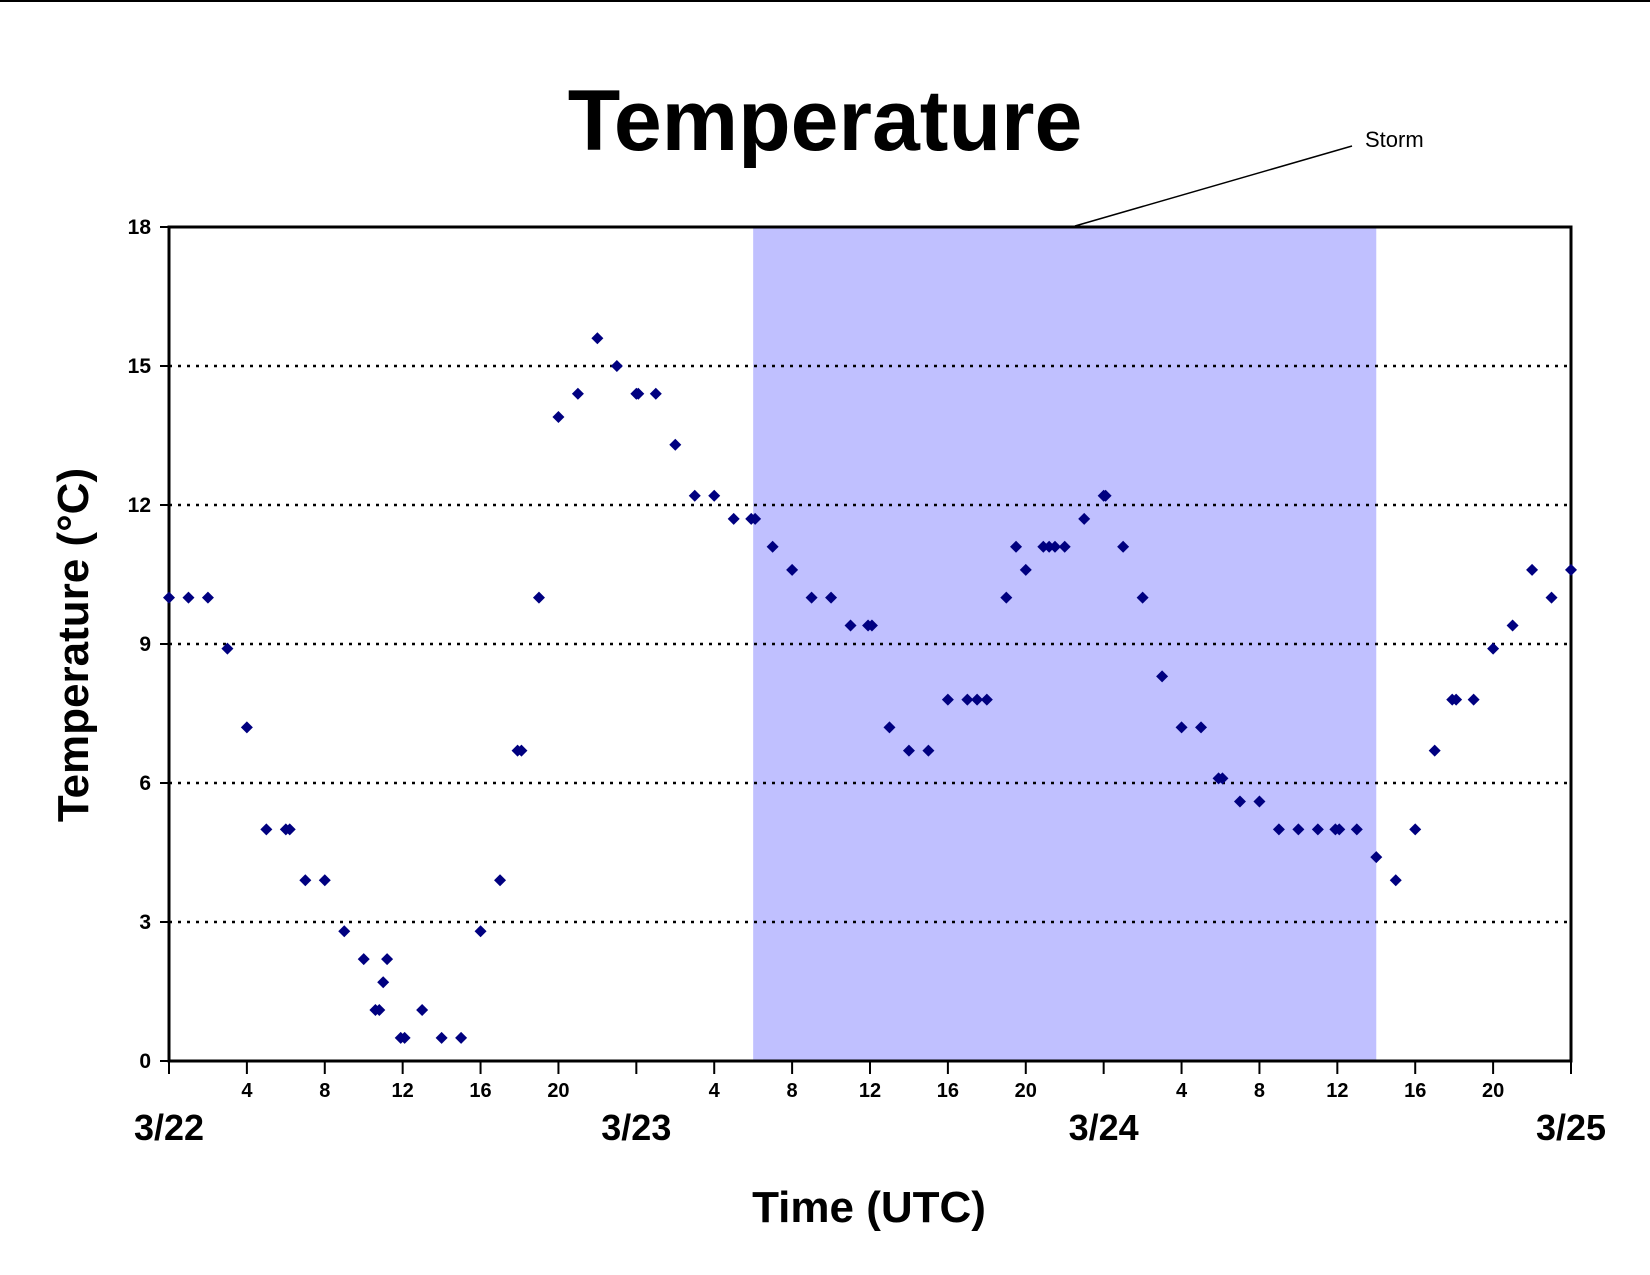 This screenshot has height=1275, width=1650. What do you see at coordinates (140, 227) in the screenshot?
I see `y-tick-label: 18` at bounding box center [140, 227].